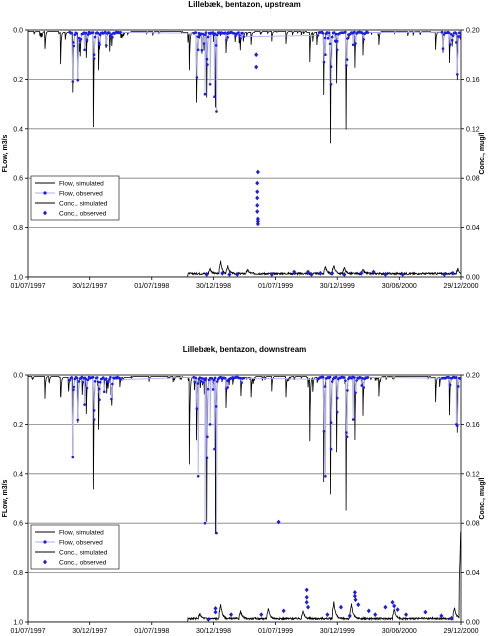  Describe the element at coordinates (18, 80) in the screenshot. I see `left-tick-label: 0.2` at that location.